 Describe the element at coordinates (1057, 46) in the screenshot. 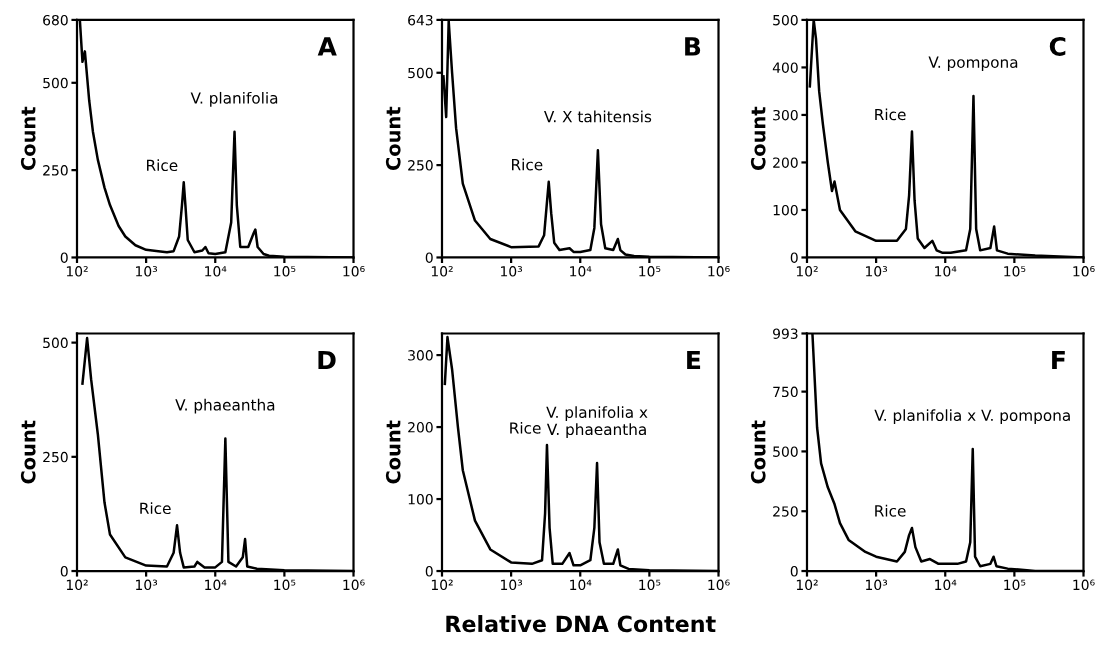

I see `annotation: C` at that location.